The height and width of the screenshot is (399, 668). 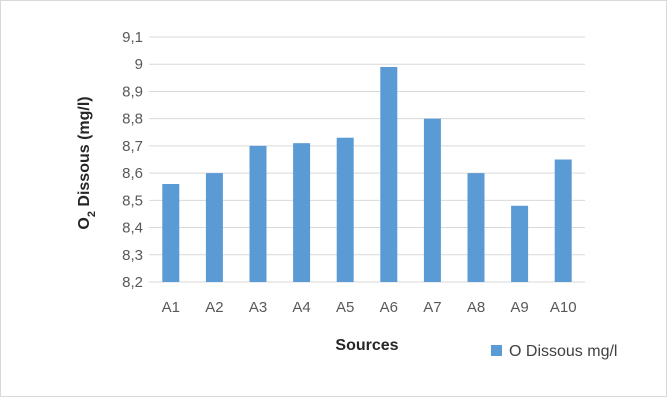 What do you see at coordinates (563, 351) in the screenshot?
I see `legend-label: O Dissous mg/l` at bounding box center [563, 351].